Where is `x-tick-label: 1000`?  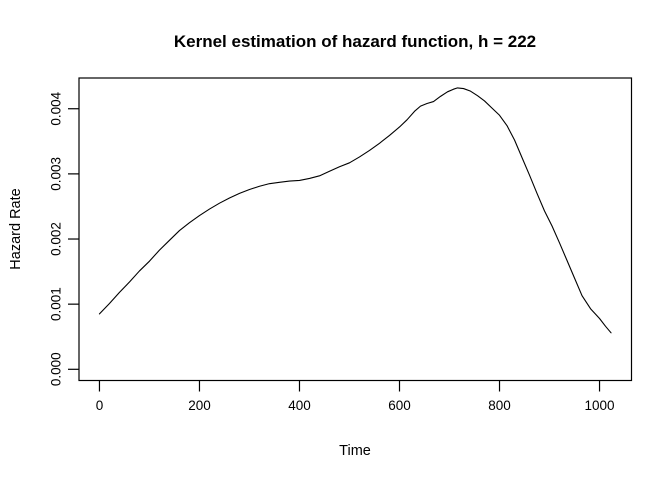
x-tick-label: 1000 is located at coordinates (600, 405).